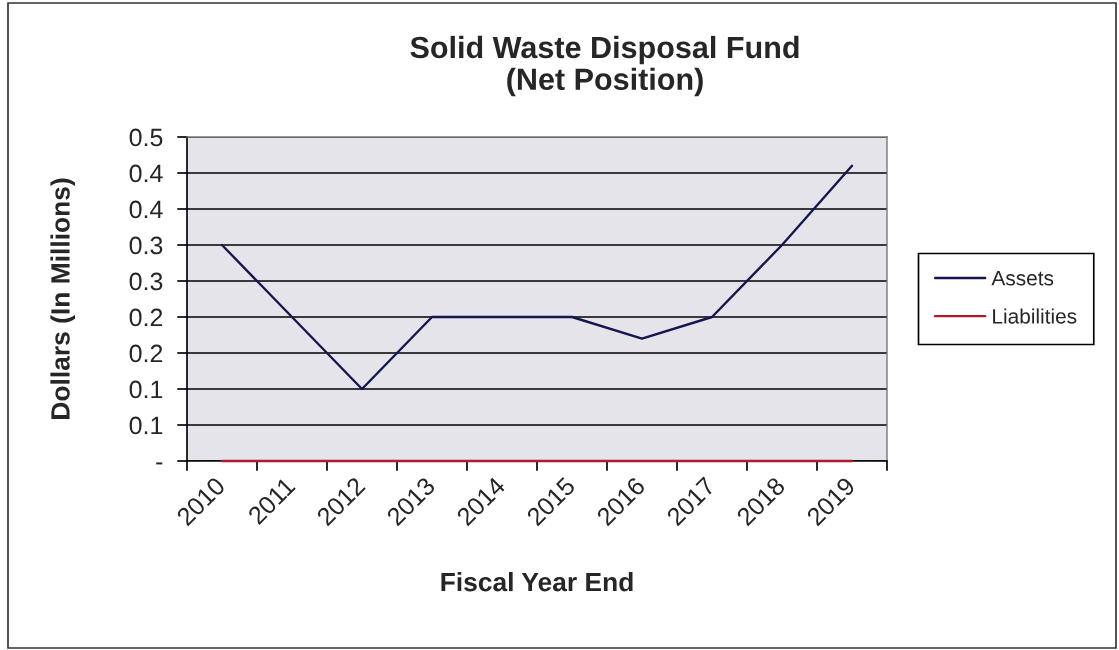 The image size is (1119, 650). Describe the element at coordinates (62, 298) in the screenshot. I see `y-axis-title: Dollars (In Millions)` at that location.